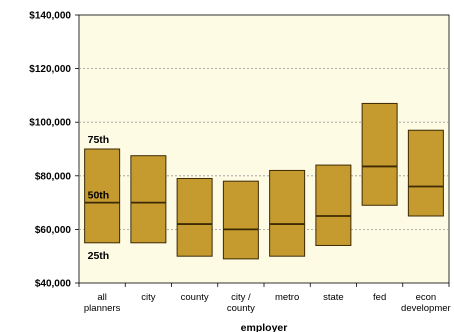 Image resolution: width=454 pixels, height=332 pixels. Describe the element at coordinates (53, 230) in the screenshot. I see `y-tick-label: $60,000` at that location.